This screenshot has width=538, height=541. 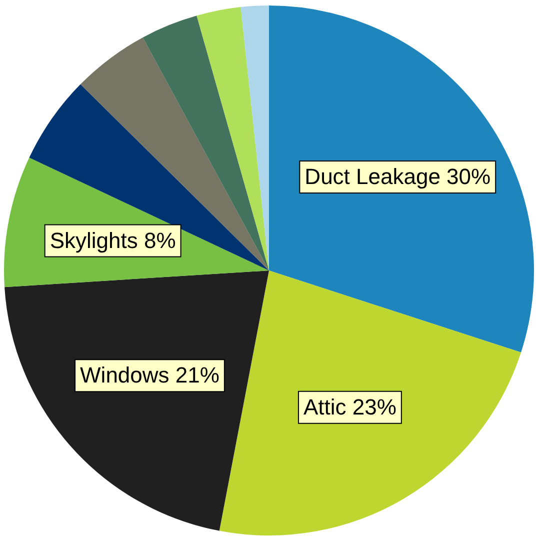 I want to click on slice-label: Skylights 8%, so click(x=113, y=240).